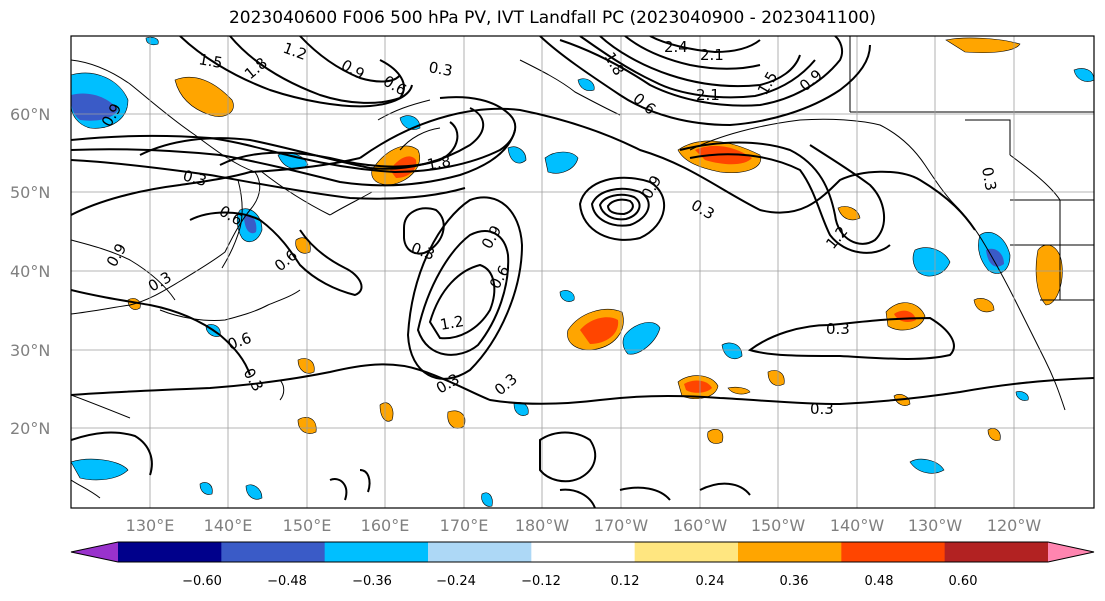  Describe the element at coordinates (676, 47) in the screenshot. I see `contour-label: 2.4` at that location.